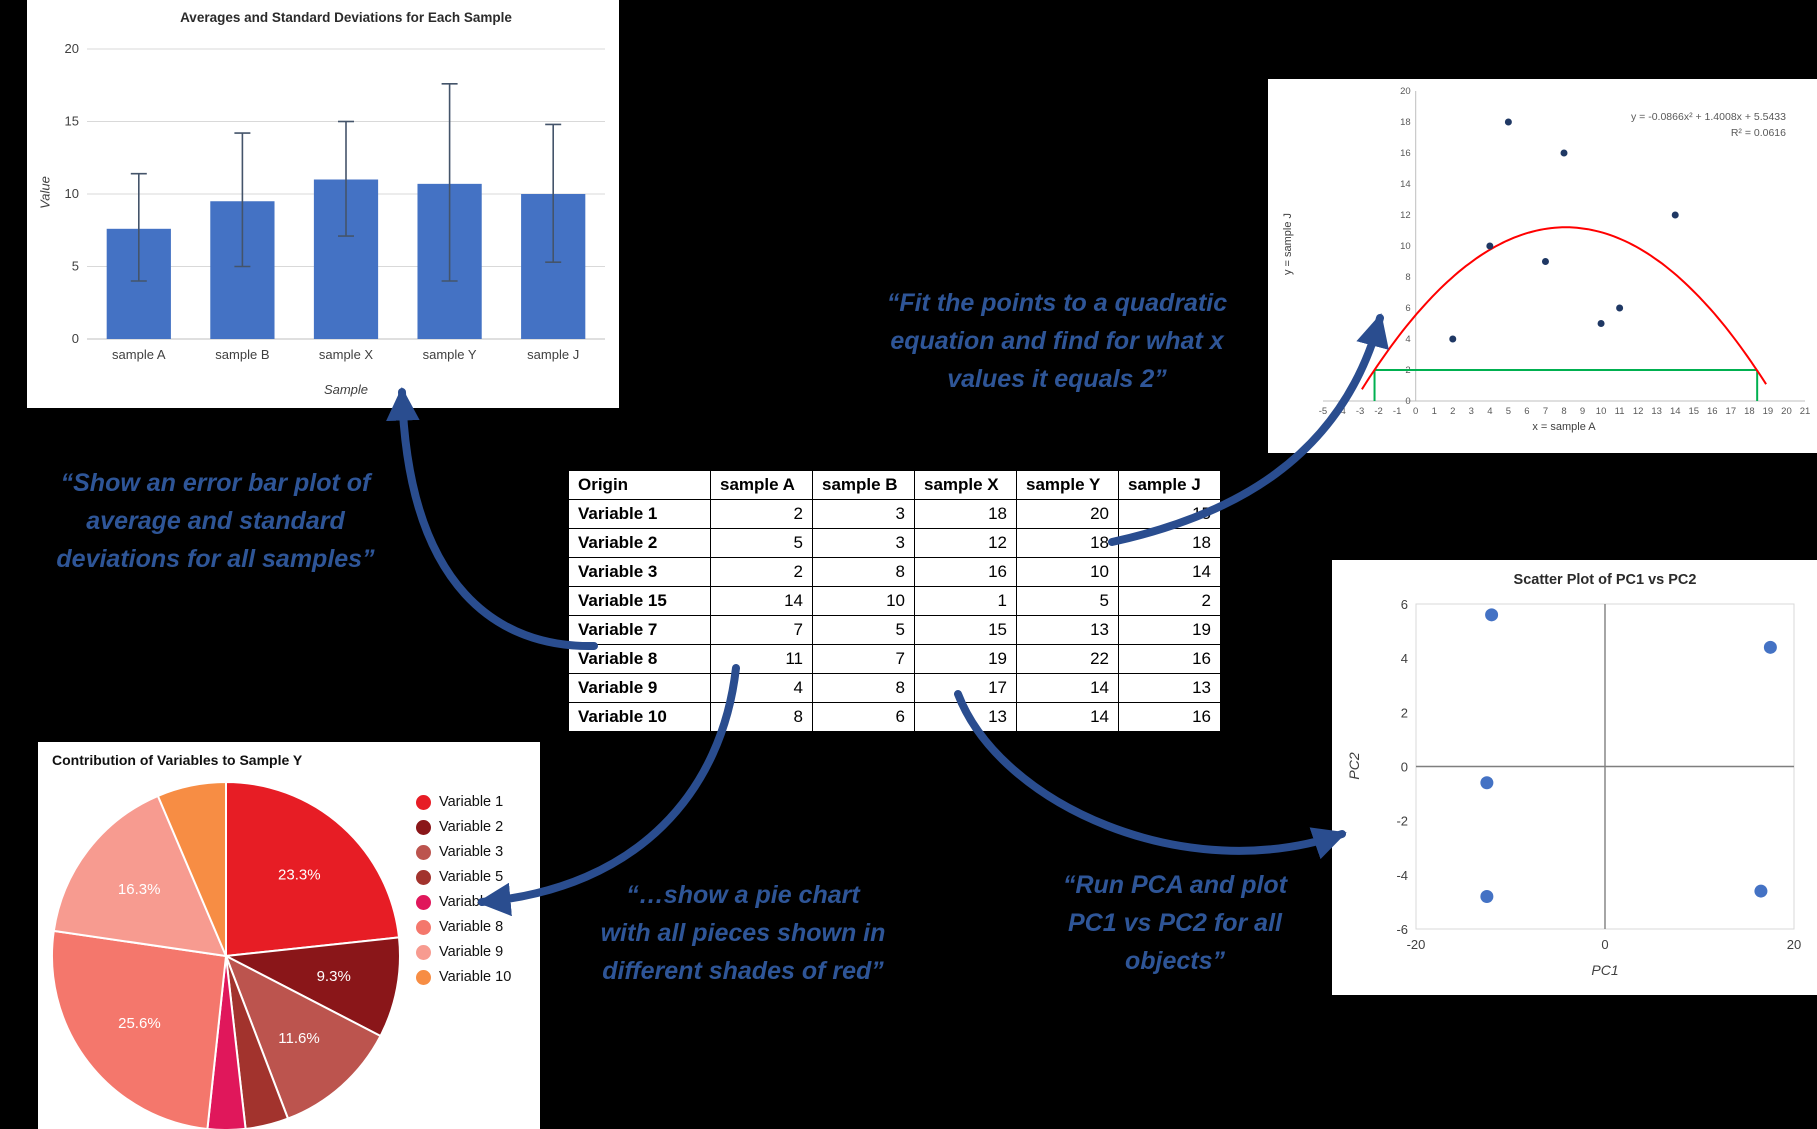 Image resolution: width=1817 pixels, height=1129 pixels. What do you see at coordinates (639, 572) in the screenshot?
I see `row-label-cell: Variable 3` at bounding box center [639, 572].